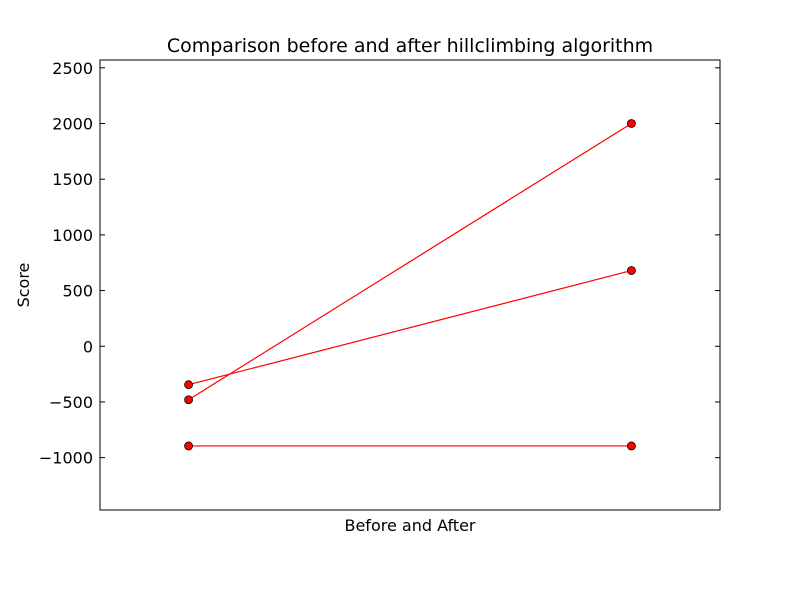 The height and width of the screenshot is (600, 800). What do you see at coordinates (409, 525) in the screenshot?
I see `x-axis-label: Before and After` at bounding box center [409, 525].